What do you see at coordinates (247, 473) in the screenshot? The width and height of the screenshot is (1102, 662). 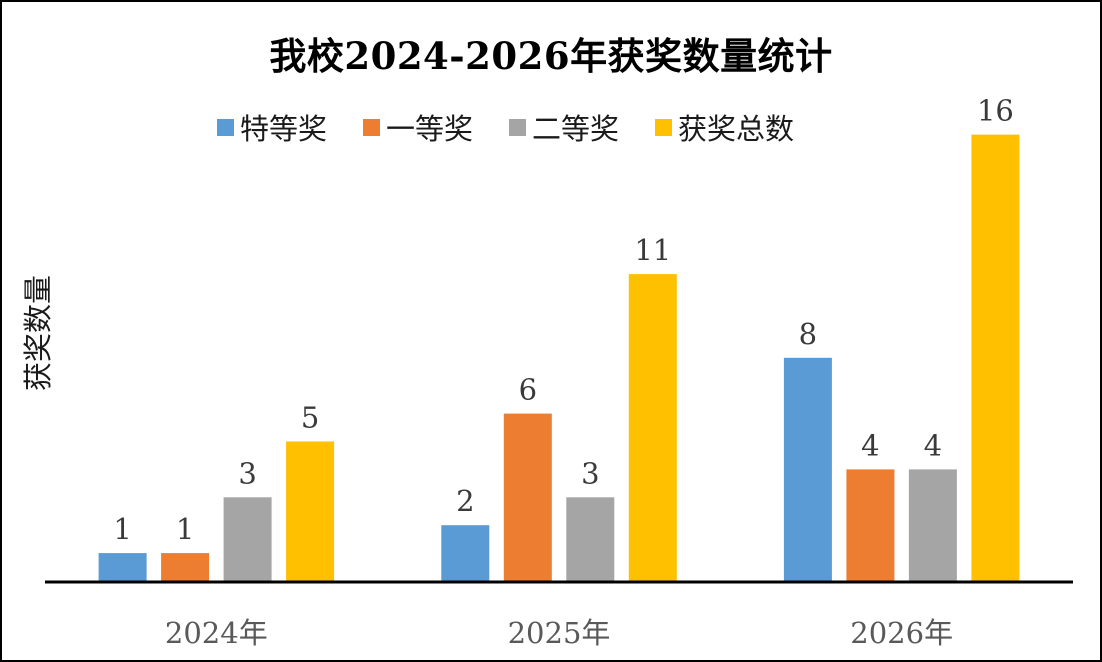 I see `data-label-0-2: 3` at bounding box center [247, 473].